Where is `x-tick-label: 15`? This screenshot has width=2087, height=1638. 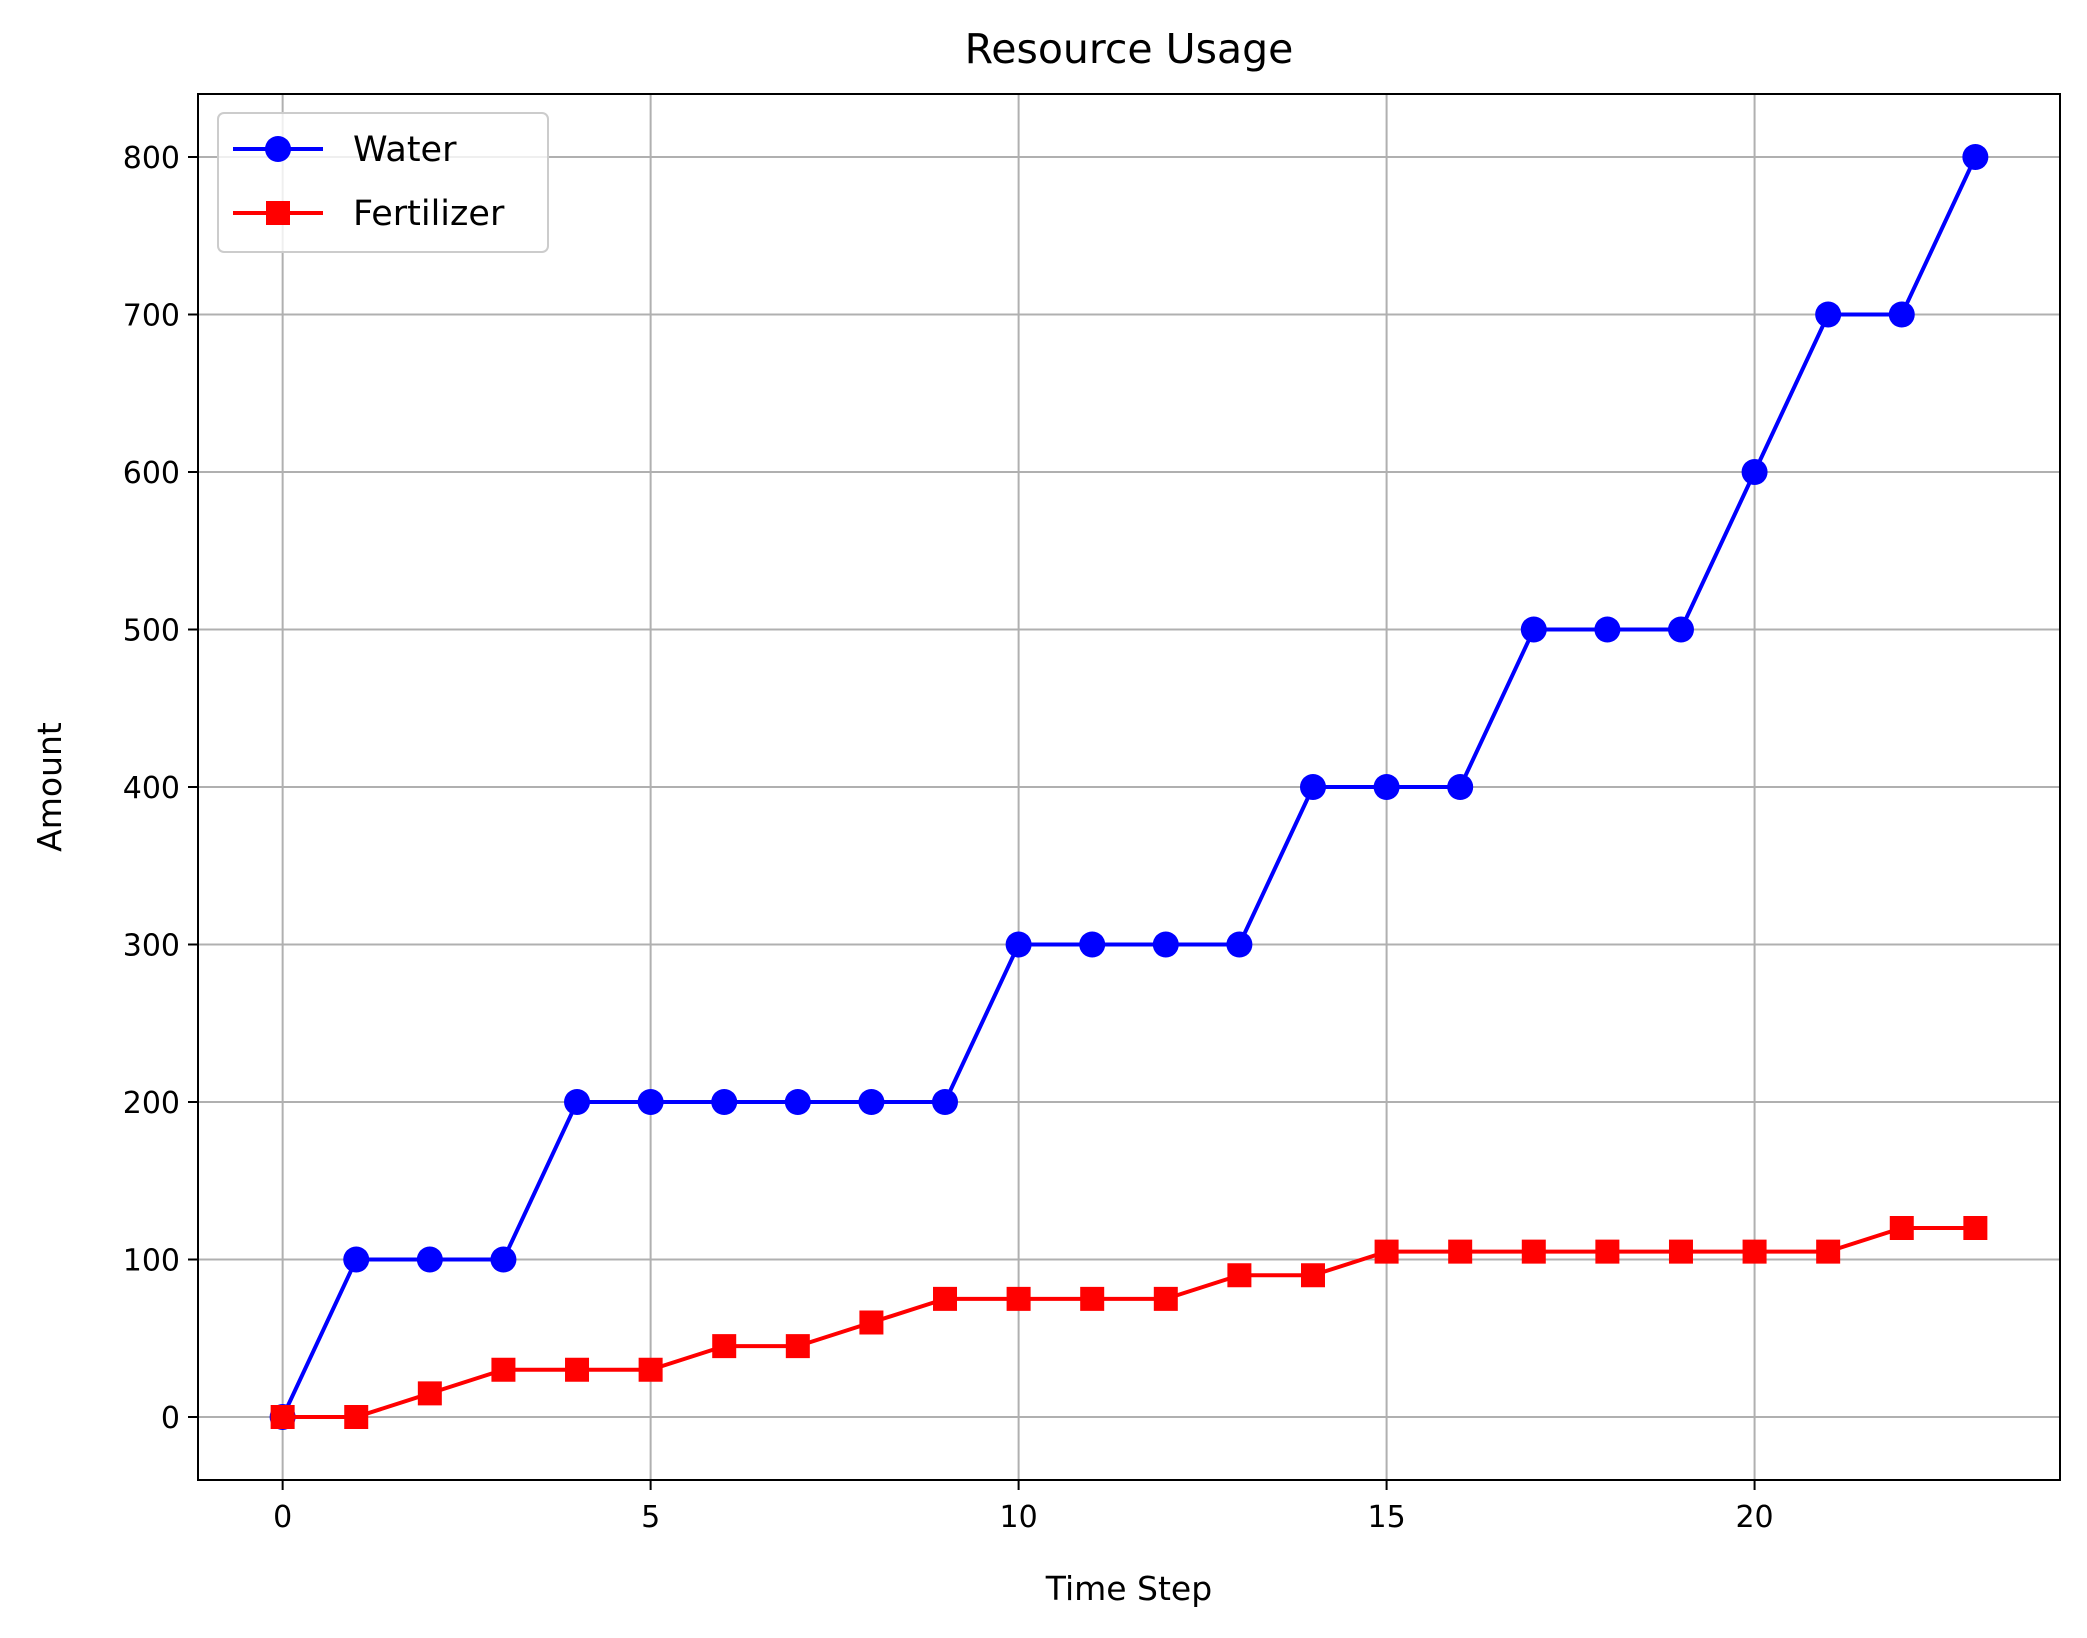
x-tick-label: 15 is located at coordinates (1386, 1517).